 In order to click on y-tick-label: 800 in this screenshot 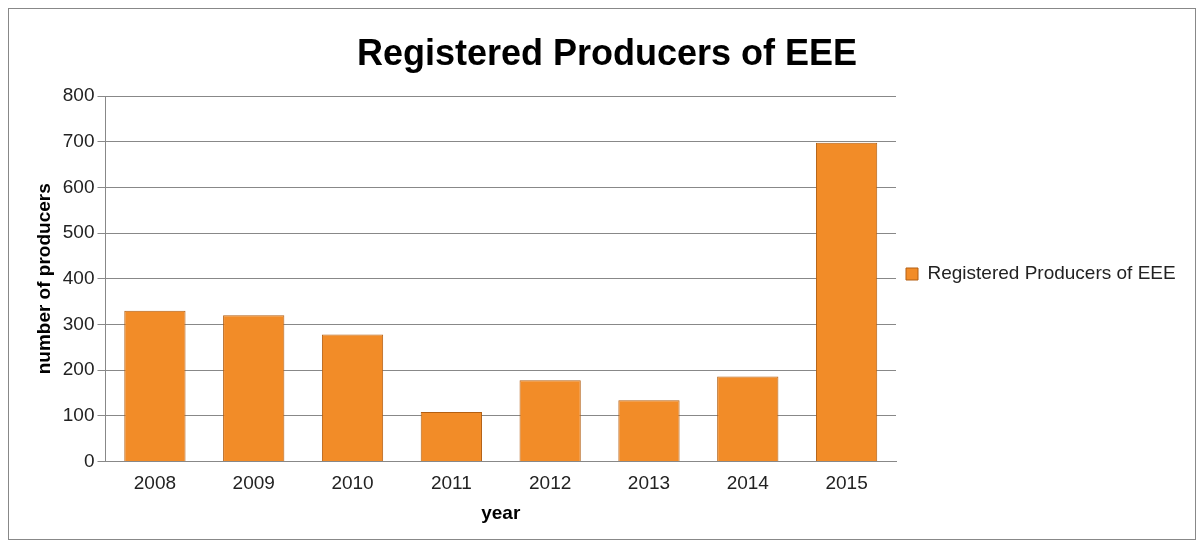, I will do `click(78, 95)`.